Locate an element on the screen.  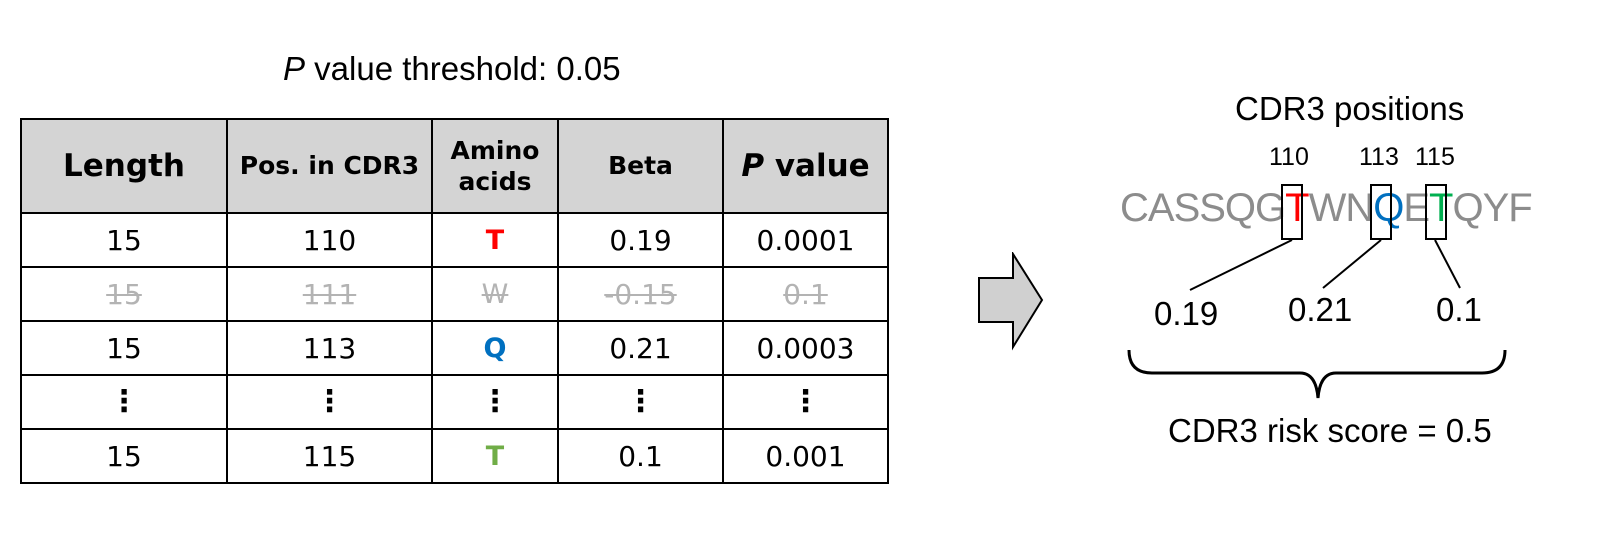
right-arrow-icon is located at coordinates (1011, 301).